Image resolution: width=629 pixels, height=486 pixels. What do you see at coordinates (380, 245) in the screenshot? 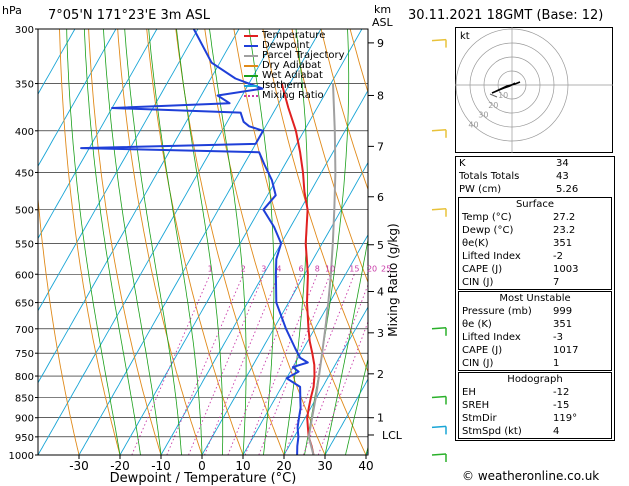
I see `height-tick-label: 5` at bounding box center [380, 245].